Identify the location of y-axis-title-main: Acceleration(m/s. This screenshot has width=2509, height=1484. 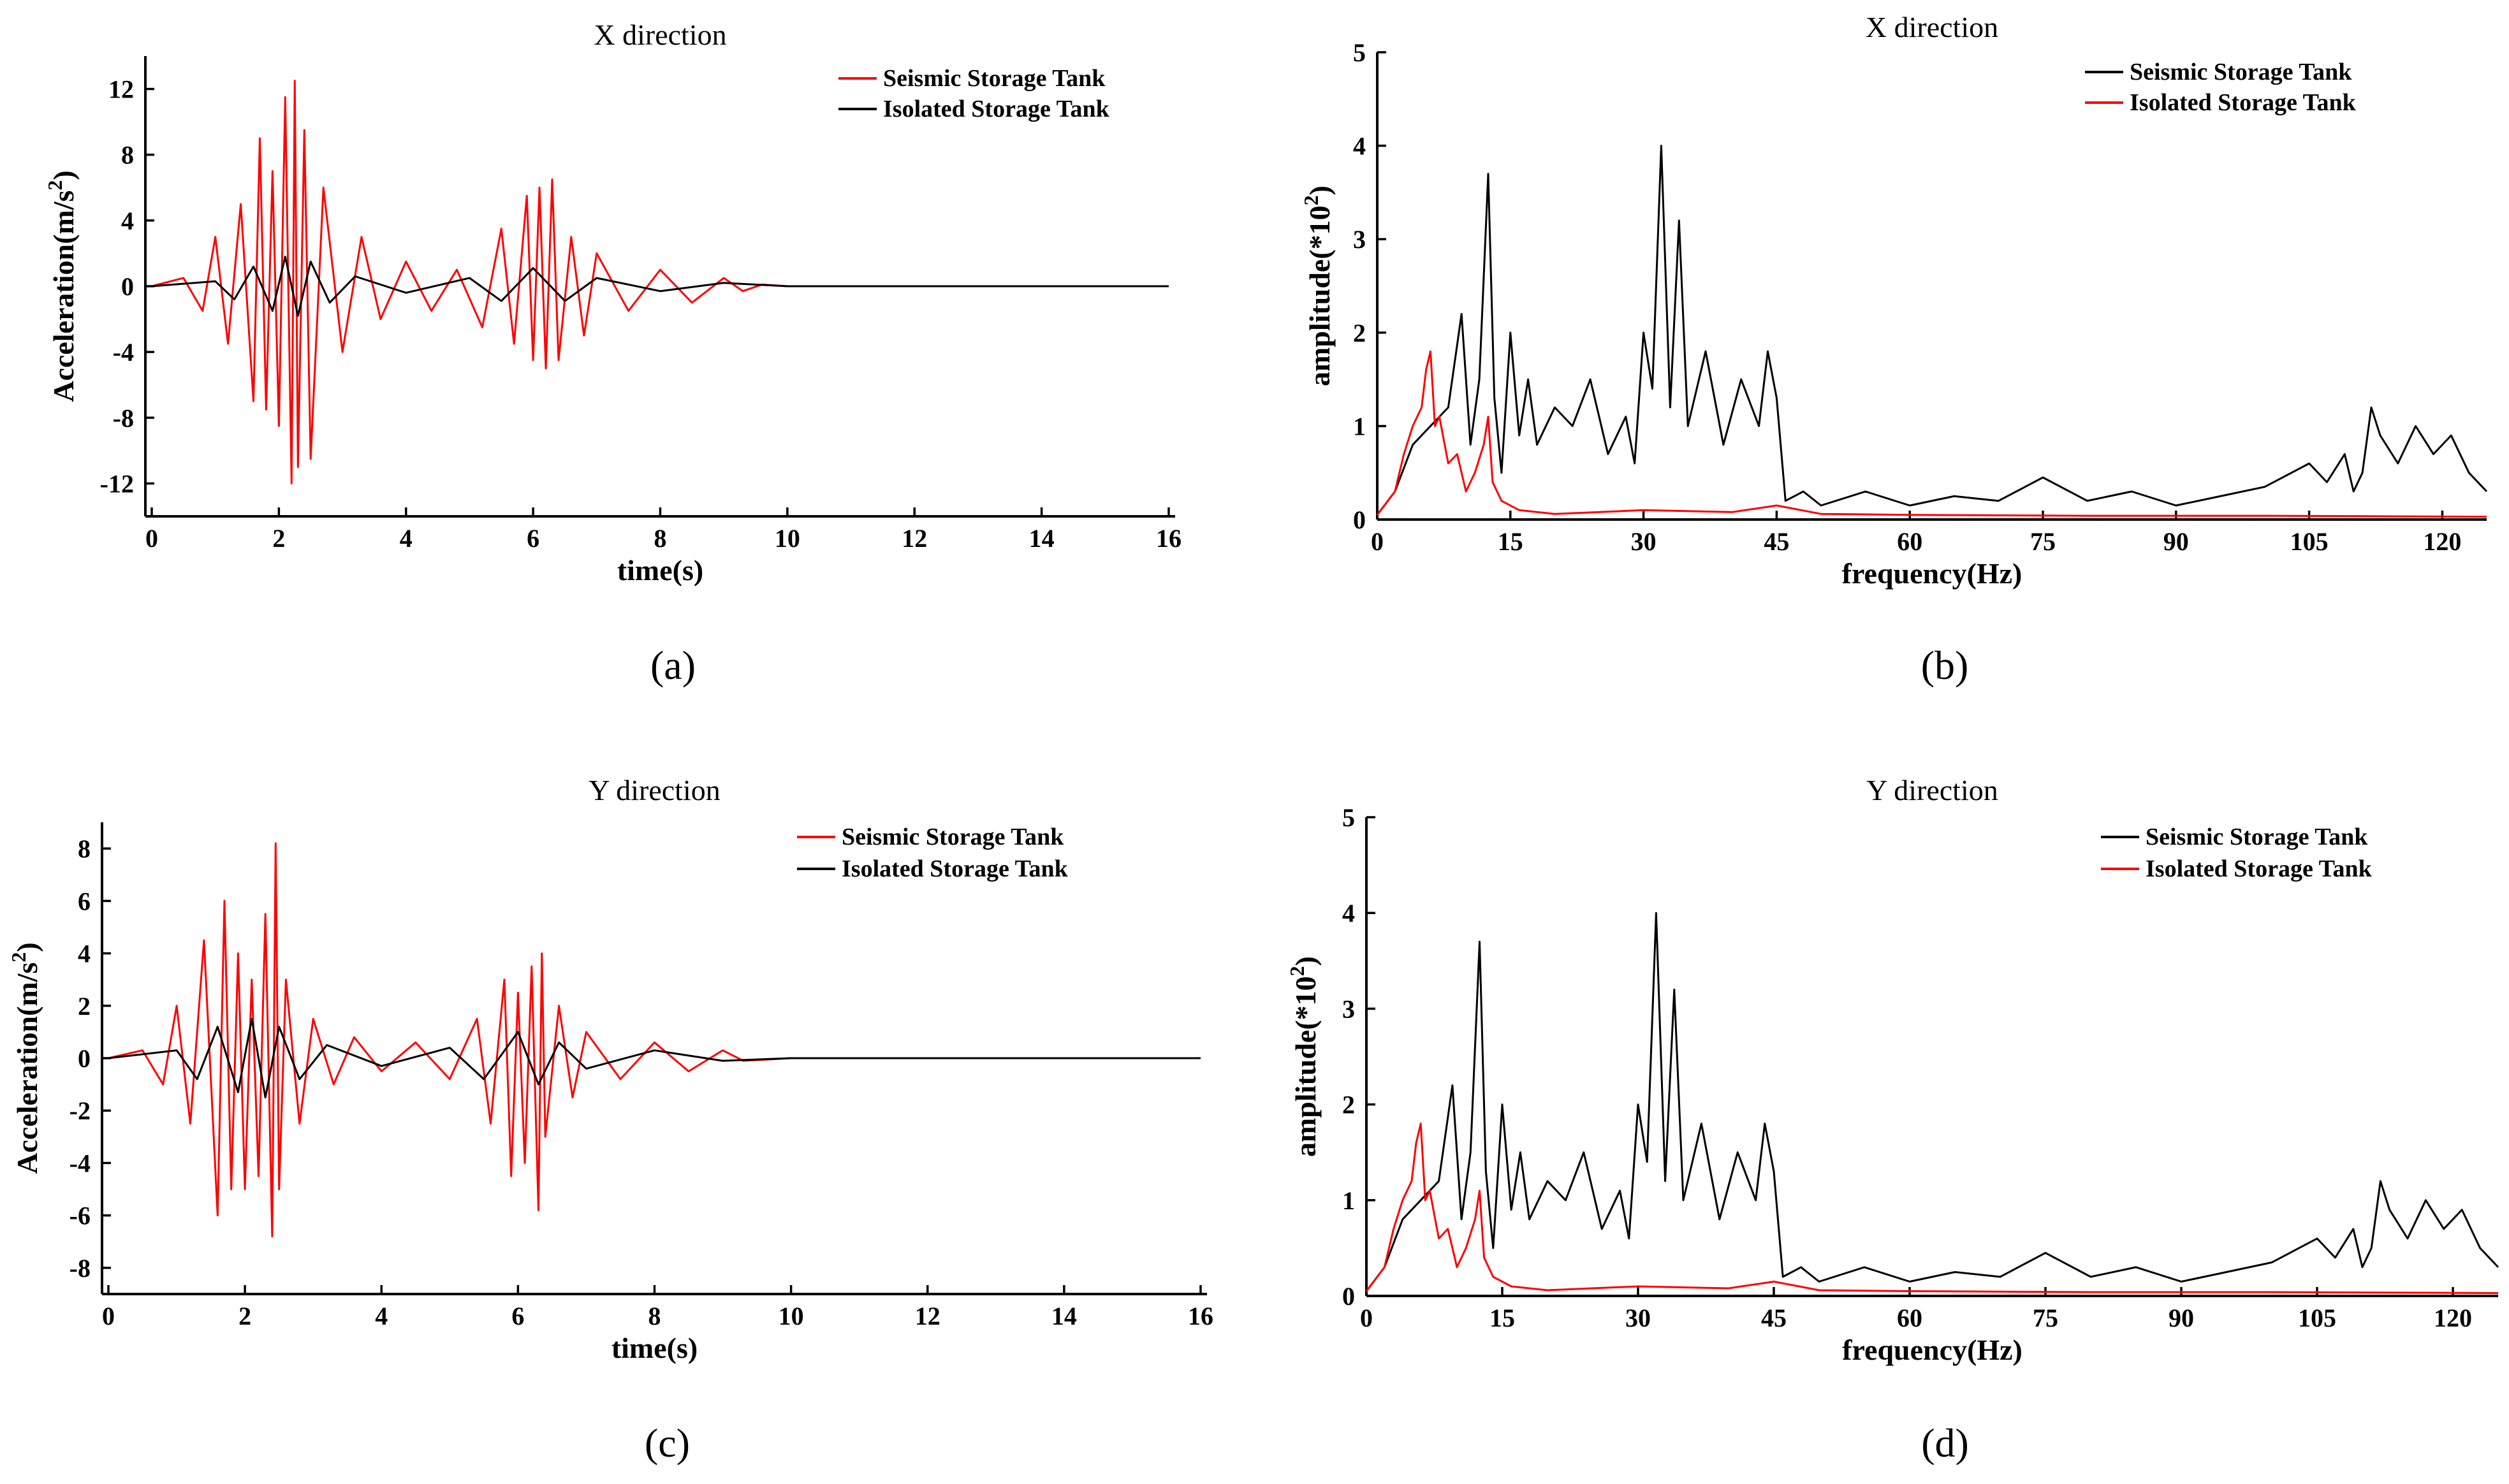
(27, 1068).